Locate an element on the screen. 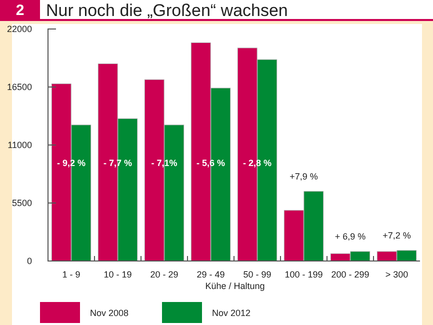  y-tick-label: 16500 is located at coordinates (19, 87).